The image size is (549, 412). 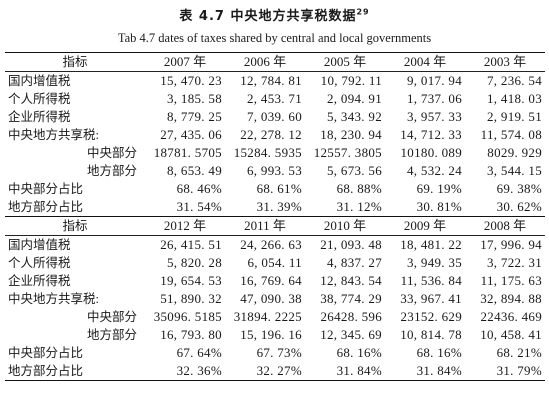 I want to click on table-cell: 2, 919. 51, so click(x=514, y=116).